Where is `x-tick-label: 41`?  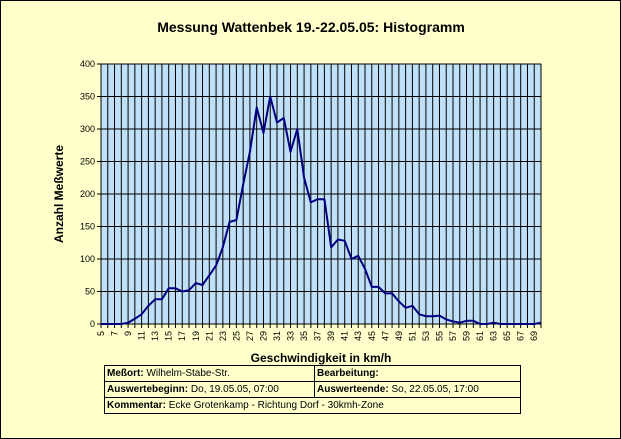
x-tick-label: 41 is located at coordinates (345, 336).